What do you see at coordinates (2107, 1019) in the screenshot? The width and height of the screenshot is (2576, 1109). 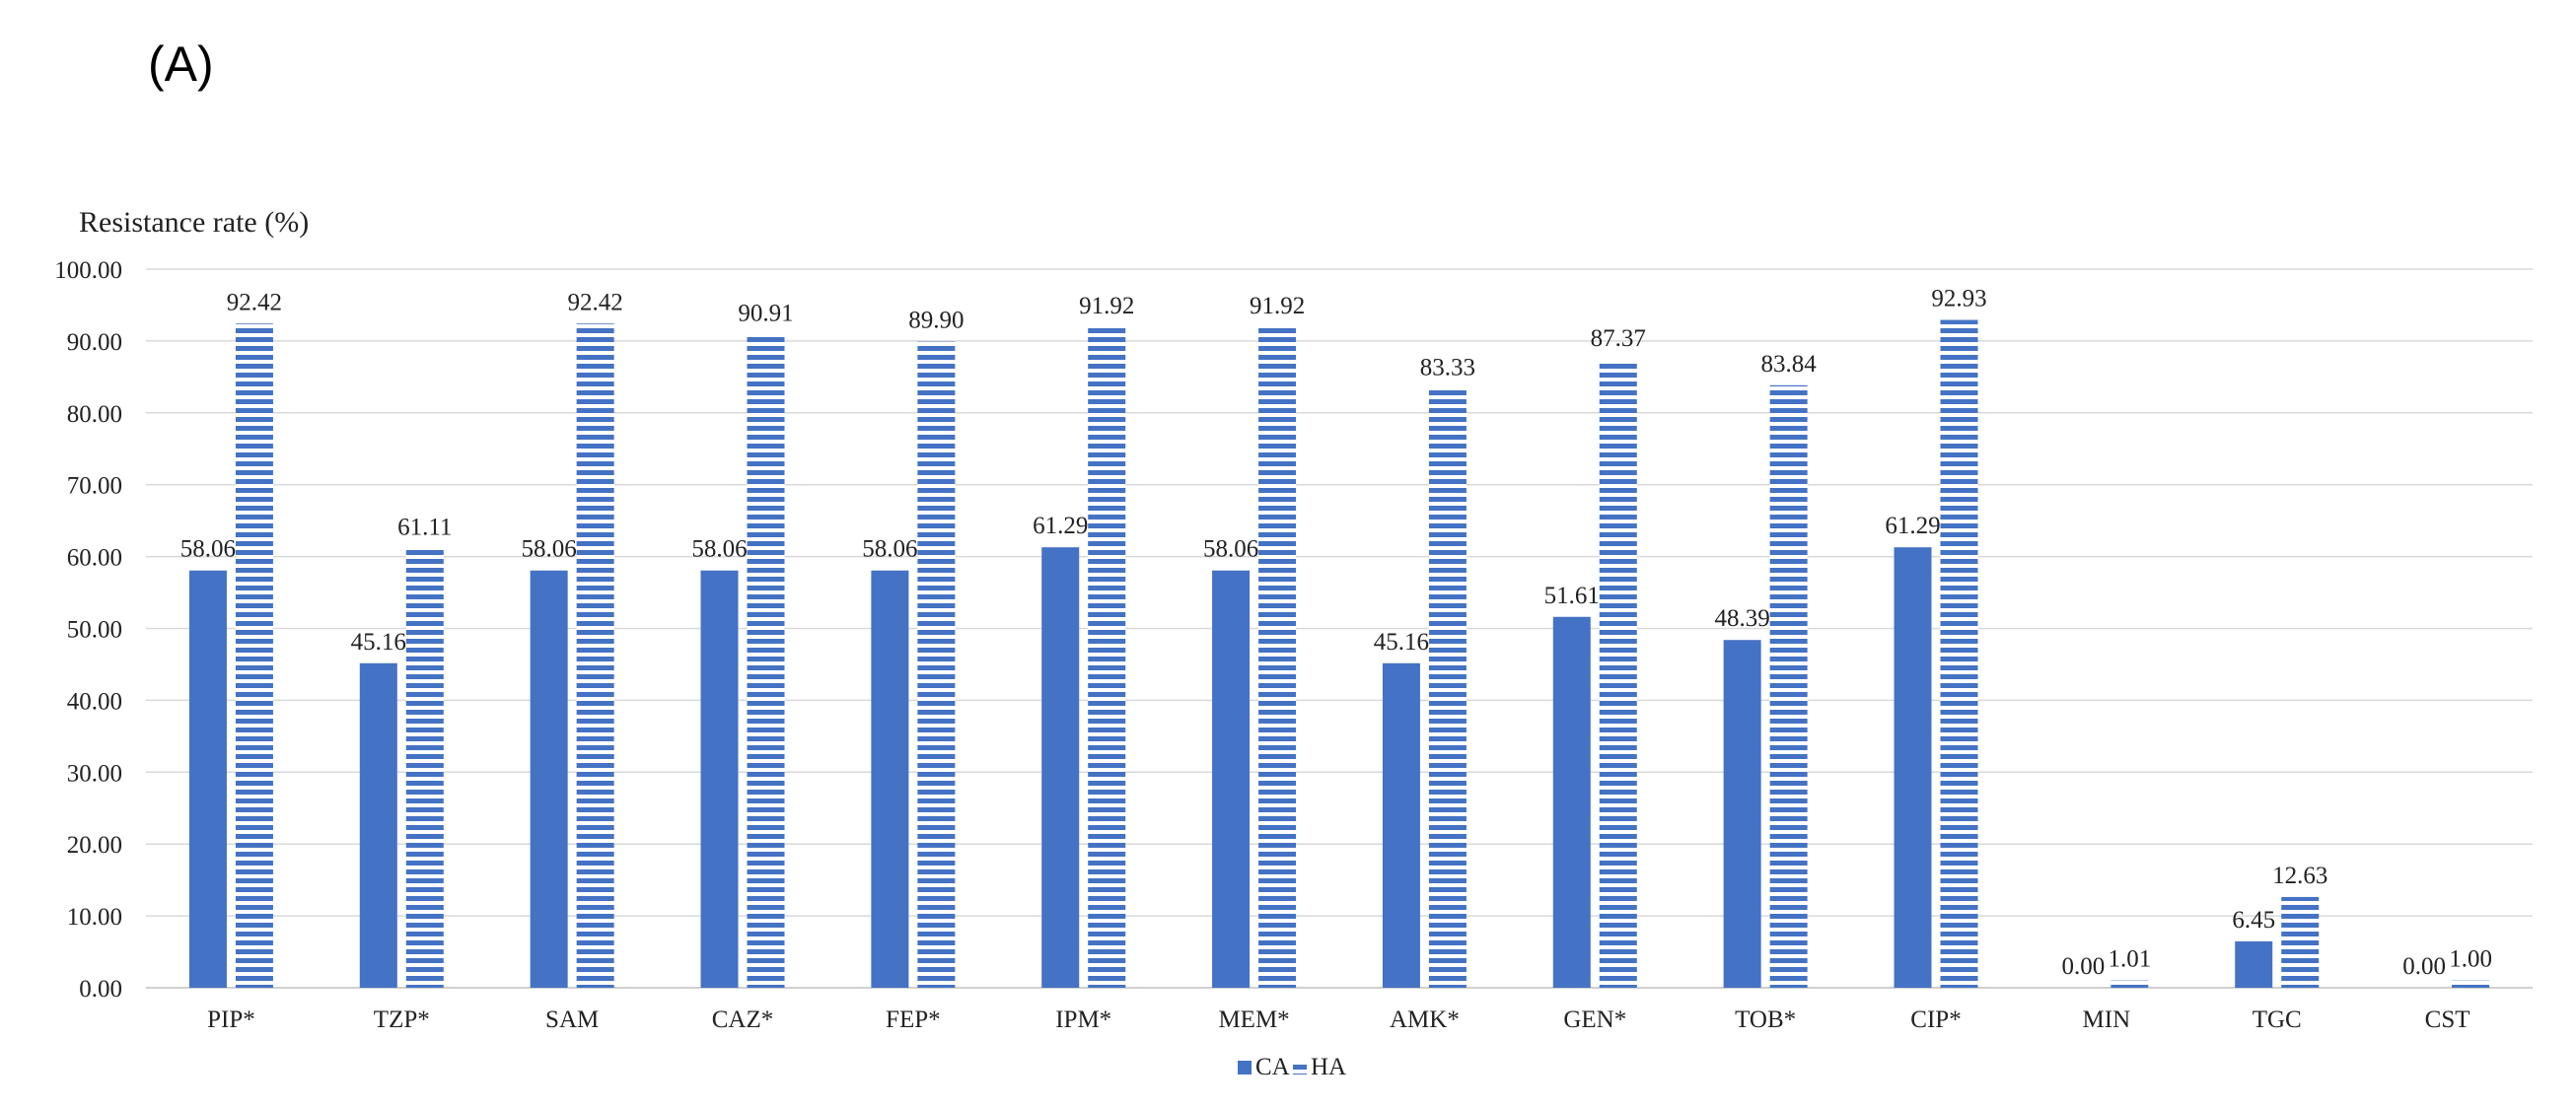 I see `x-tick-label: MIN` at bounding box center [2107, 1019].